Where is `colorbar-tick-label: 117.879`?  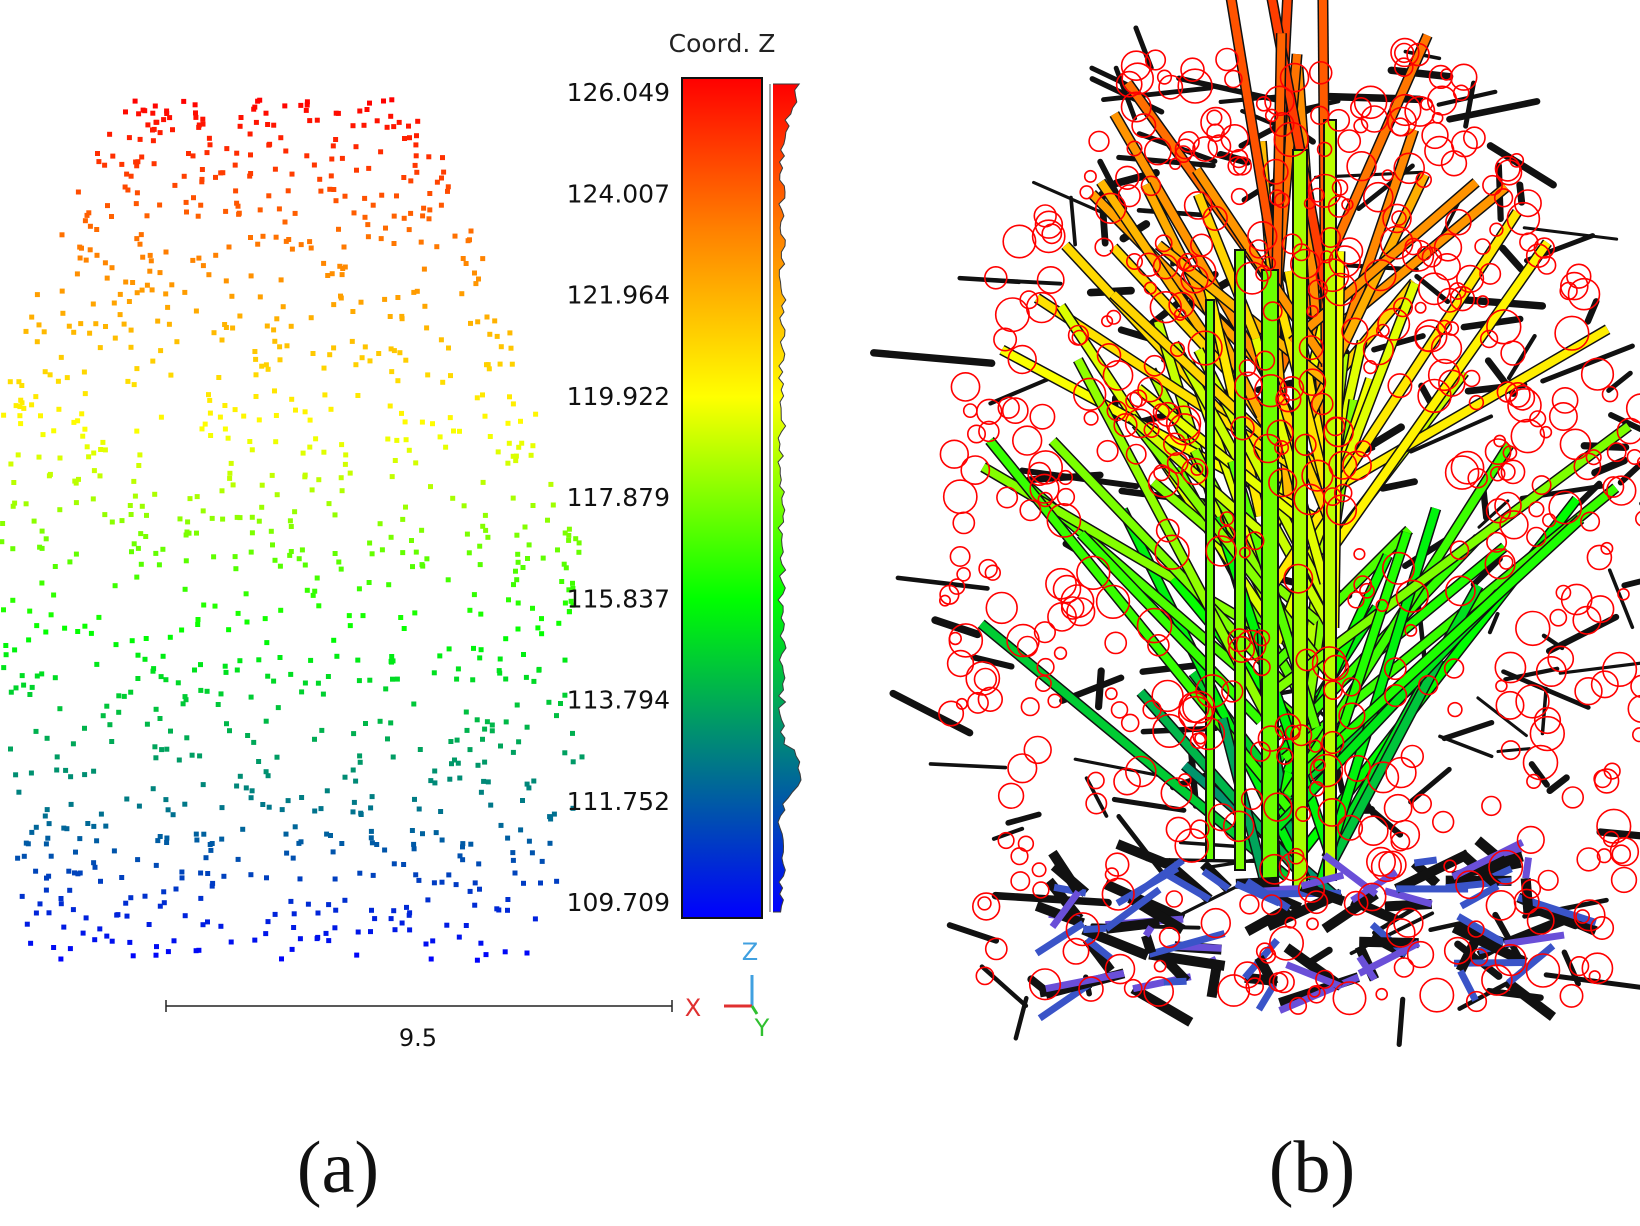 colorbar-tick-label: 117.879 is located at coordinates (618, 497).